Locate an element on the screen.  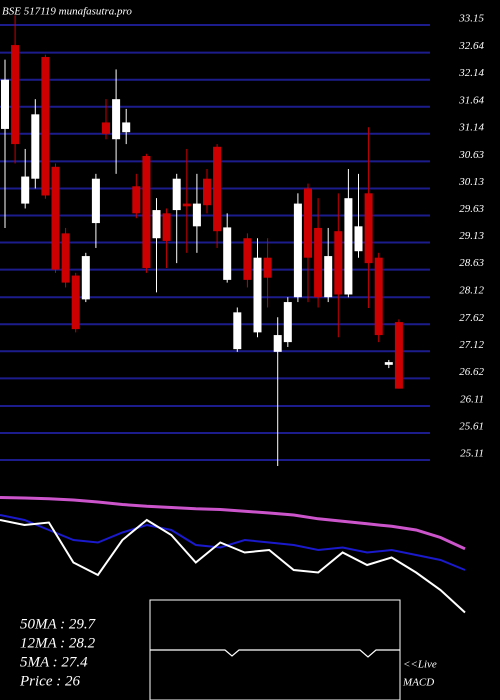
y-tick-label: 25.61 is located at coordinates (471, 427).